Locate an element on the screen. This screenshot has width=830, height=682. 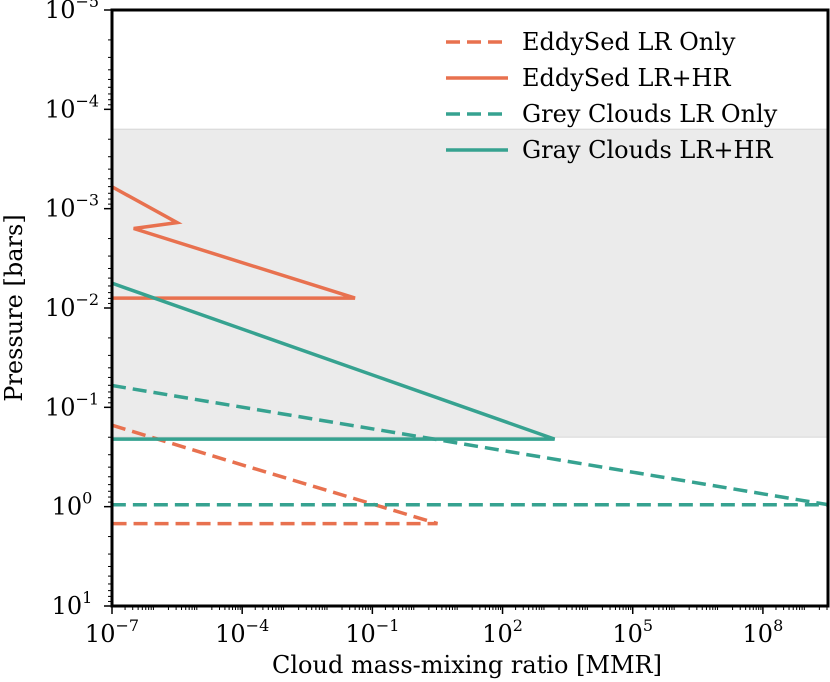
y-tick-label-6: 10⁰ is located at coordinates (72, 505).